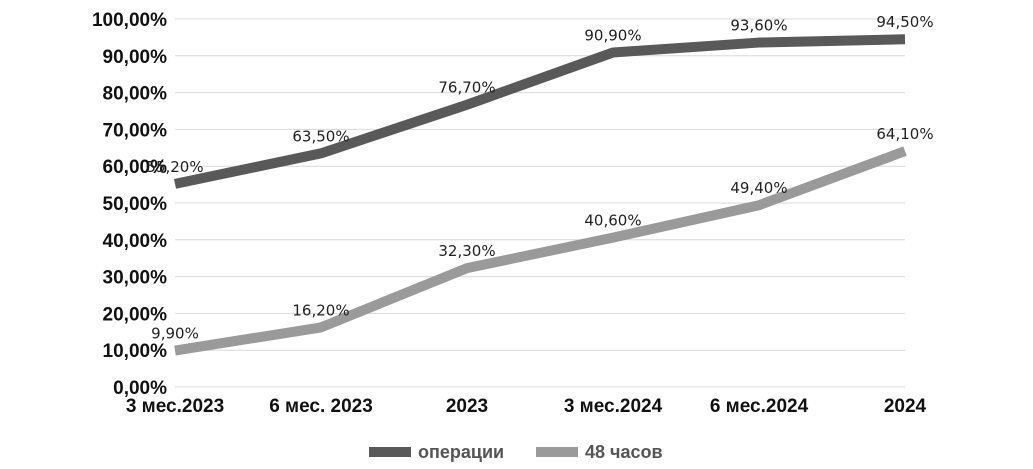 The height and width of the screenshot is (469, 1033). Describe the element at coordinates (612, 221) in the screenshot. I see `data-label: 40,60%` at that location.